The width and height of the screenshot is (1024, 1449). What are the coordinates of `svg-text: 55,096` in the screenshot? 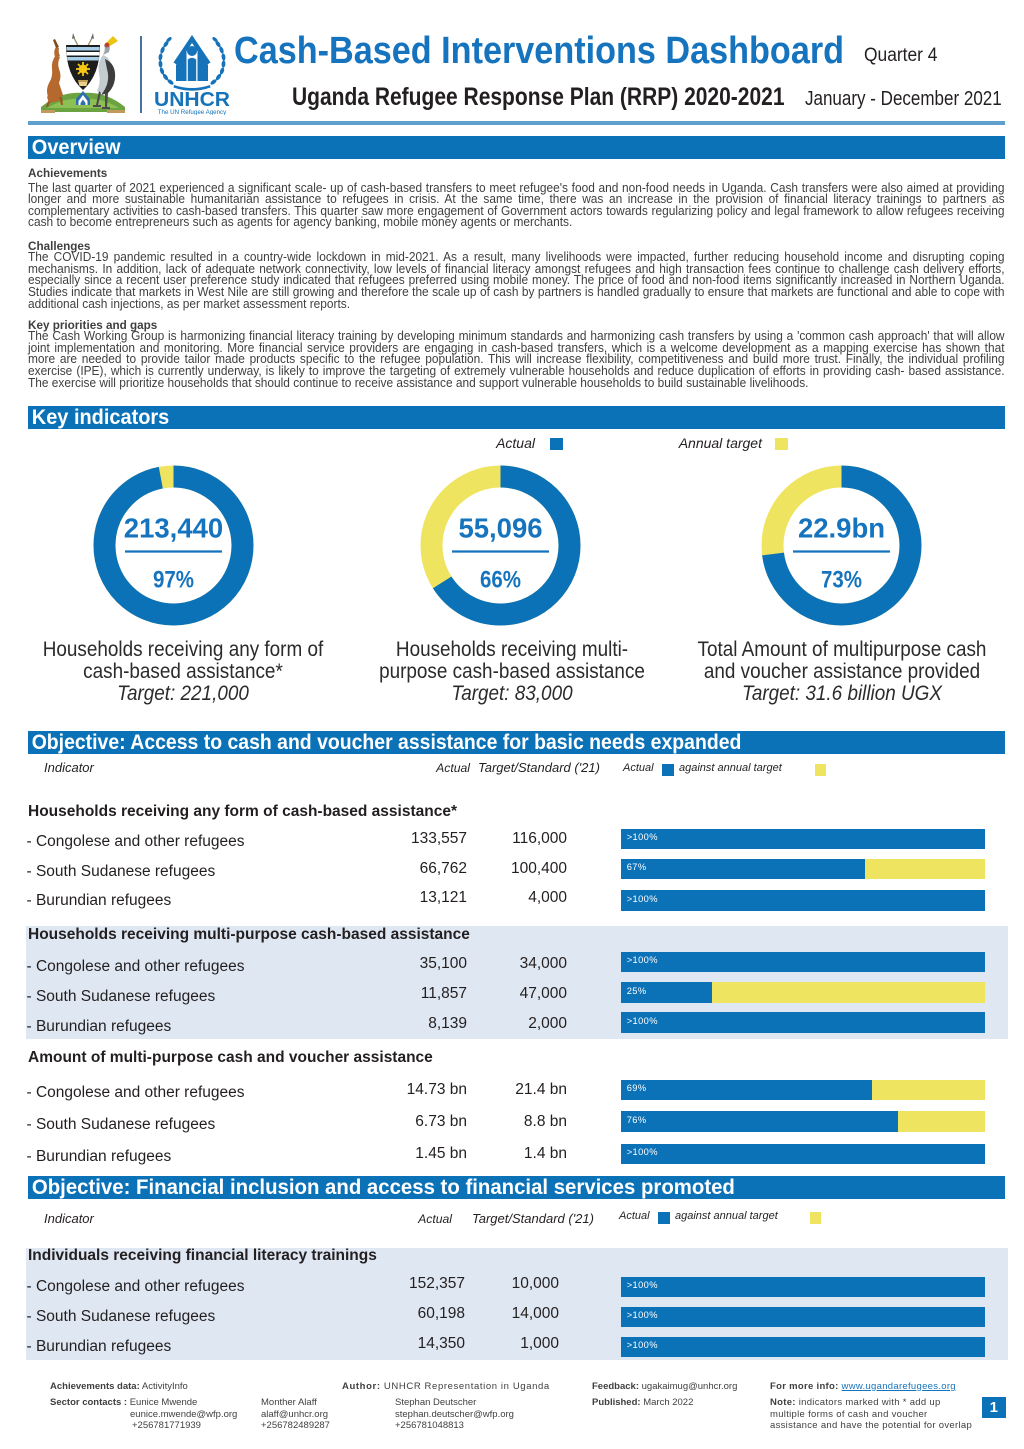 It's located at (500, 527).